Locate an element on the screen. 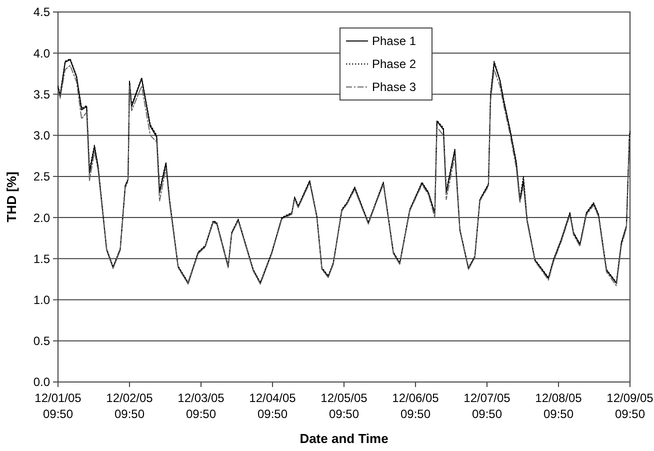  legend-label: Phase 2 is located at coordinates (394, 64).